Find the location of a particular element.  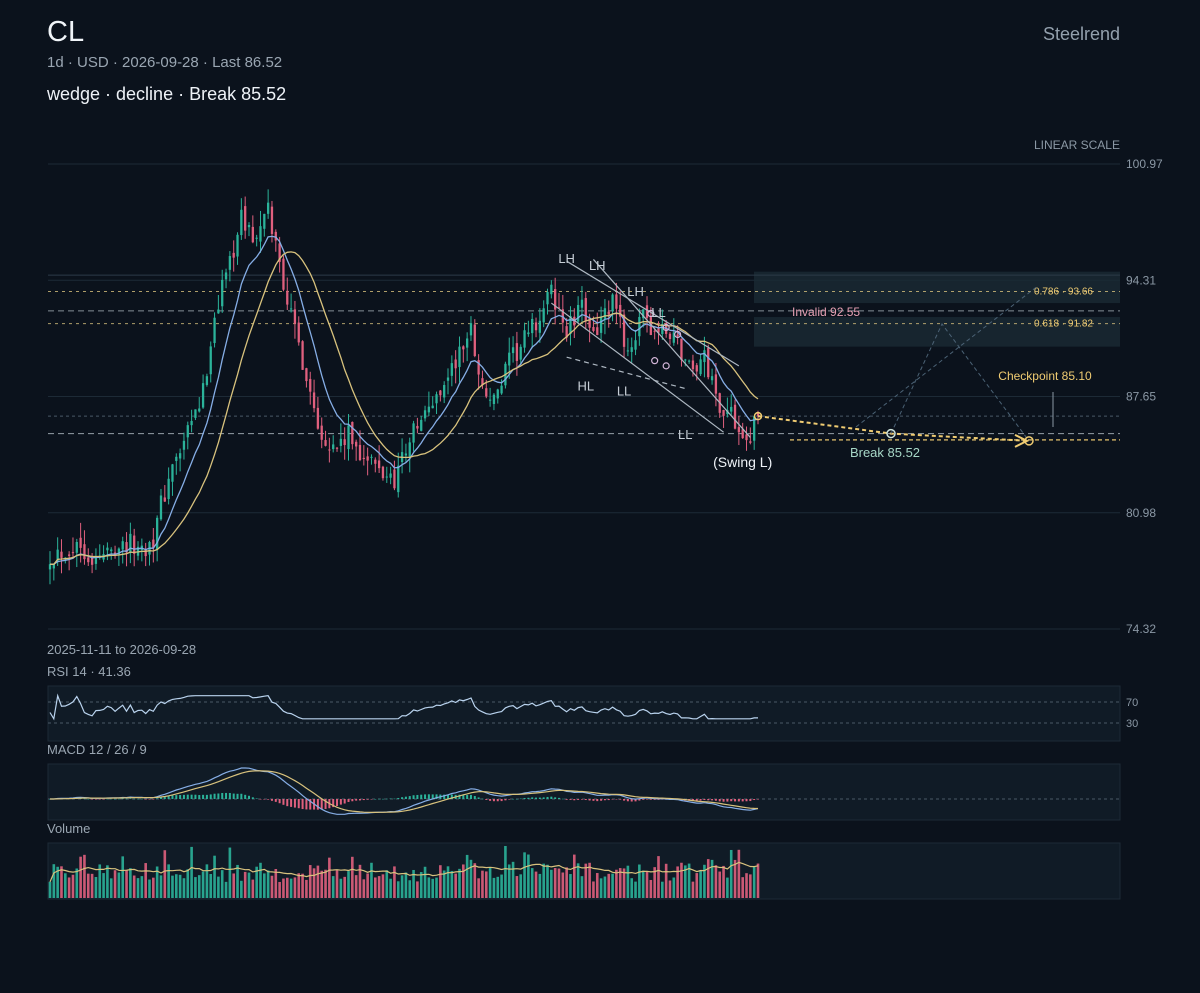

invalid-label: Invalid 92.55 is located at coordinates (826, 312).